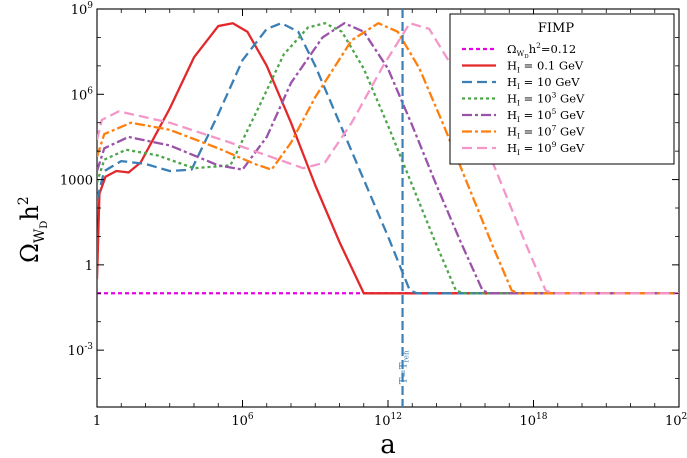 Image resolution: width=687 pixels, height=458 pixels. Describe the element at coordinates (388, 420) in the screenshot. I see `x-tick-label: 1012` at that location.